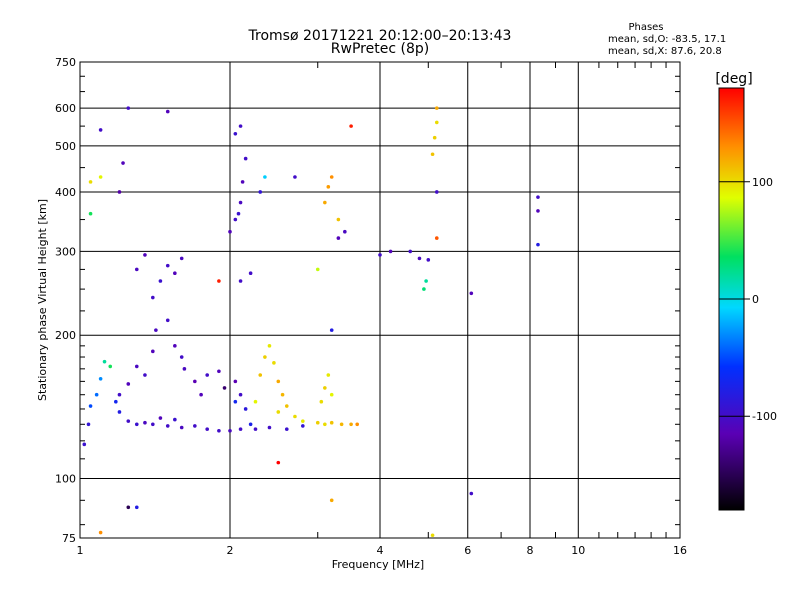 Image resolution: width=800 pixels, height=600 pixels. I want to click on y-tick-label: 75, so click(69, 538).